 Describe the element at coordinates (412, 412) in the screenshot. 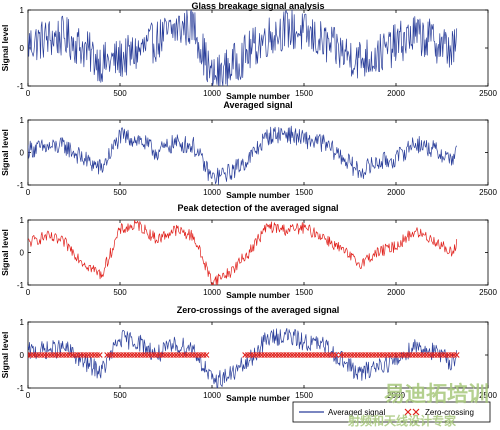

I see `legend-marker-zero-crossing` at that location.